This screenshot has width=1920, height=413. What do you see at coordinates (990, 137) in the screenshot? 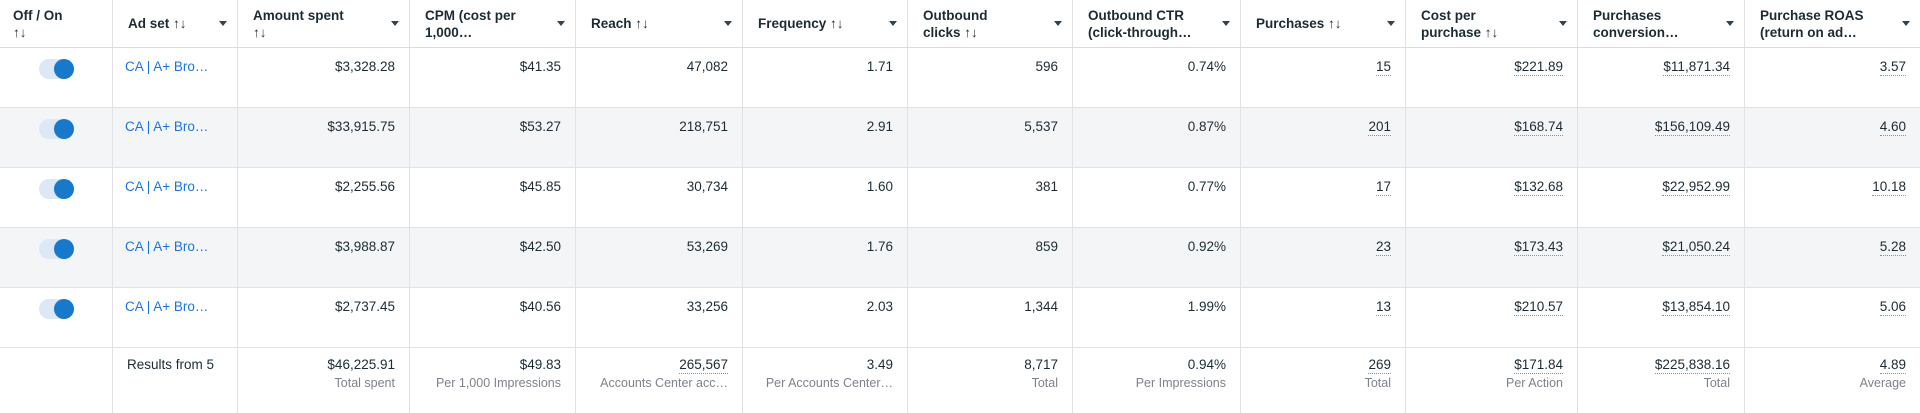
I see `cell-outbound-clicks: 5,537` at bounding box center [990, 137].